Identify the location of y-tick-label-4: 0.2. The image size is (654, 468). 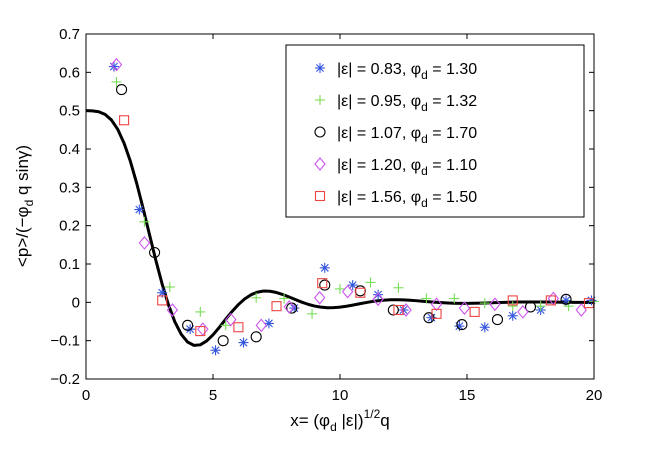
(69, 226).